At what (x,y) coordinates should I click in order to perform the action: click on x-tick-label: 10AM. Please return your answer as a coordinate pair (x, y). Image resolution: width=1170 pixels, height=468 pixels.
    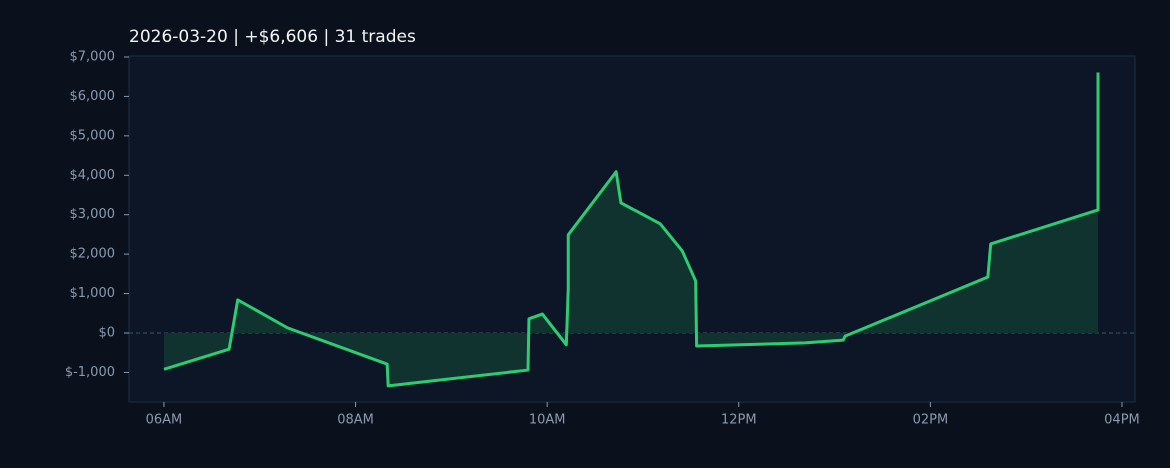
    Looking at the image, I should click on (547, 420).